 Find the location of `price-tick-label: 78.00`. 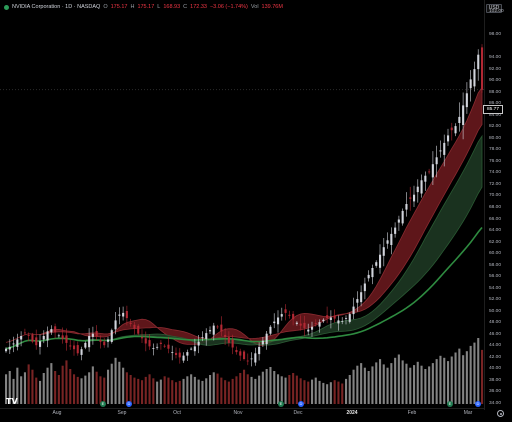

price-tick-label: 78.00 is located at coordinates (495, 150).